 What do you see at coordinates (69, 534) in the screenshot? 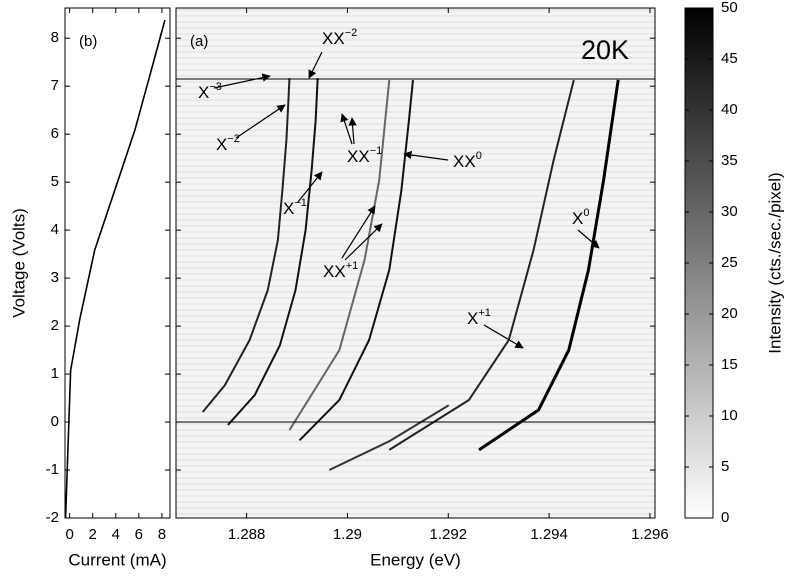
I see `x-tick-label: 0` at bounding box center [69, 534].